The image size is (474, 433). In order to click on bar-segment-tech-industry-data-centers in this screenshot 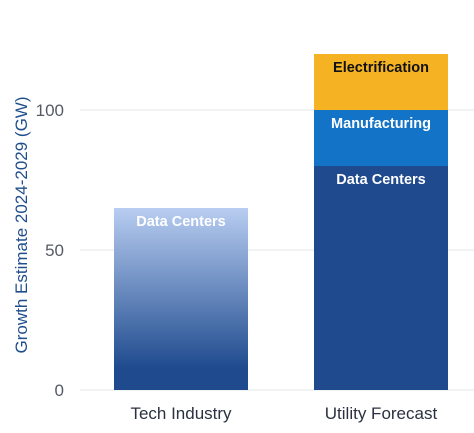, I will do `click(181, 299)`.